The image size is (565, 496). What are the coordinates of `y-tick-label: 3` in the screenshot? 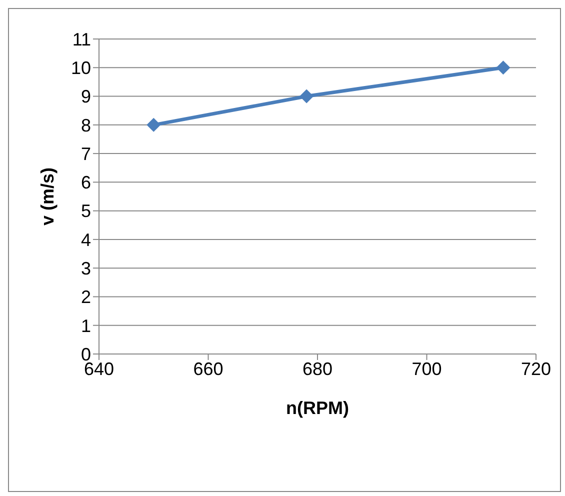 It's located at (85, 268).